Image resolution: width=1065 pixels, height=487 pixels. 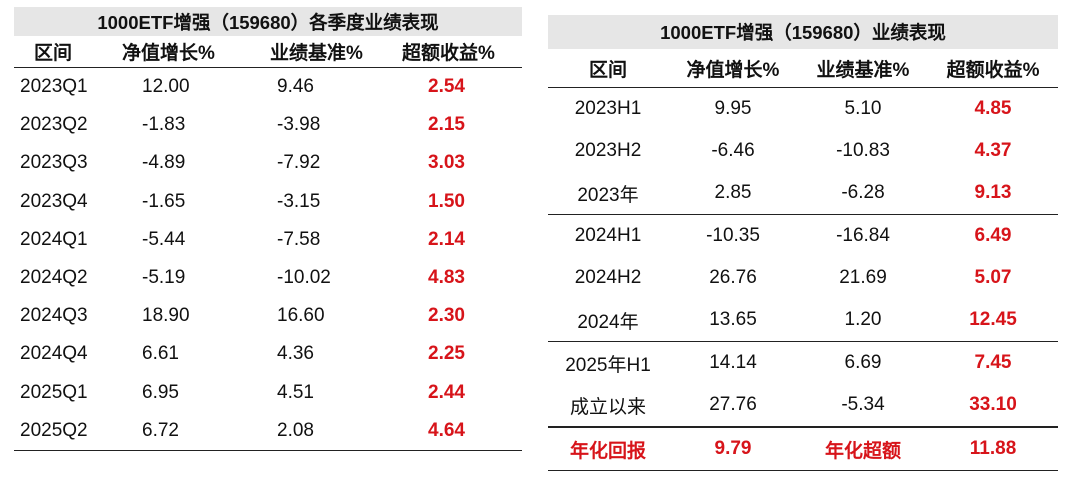 What do you see at coordinates (268, 125) in the screenshot?
I see `table-row: 2023Q2 -1.83 -3.98 2.15` at bounding box center [268, 125].